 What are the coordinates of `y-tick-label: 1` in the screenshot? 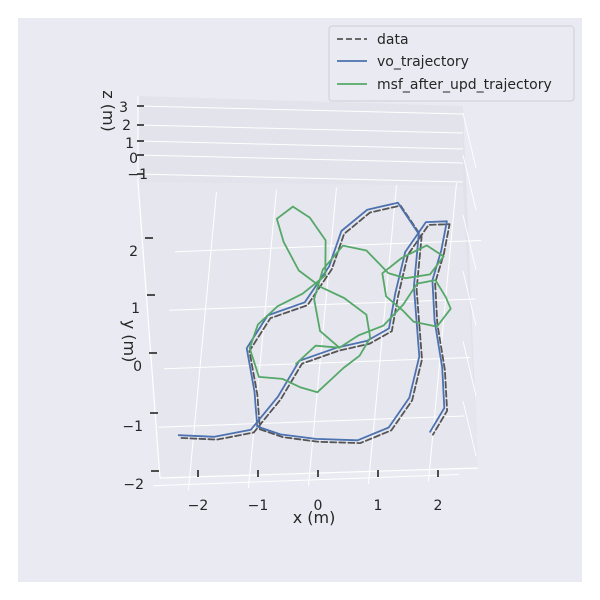 It's located at (135, 309).